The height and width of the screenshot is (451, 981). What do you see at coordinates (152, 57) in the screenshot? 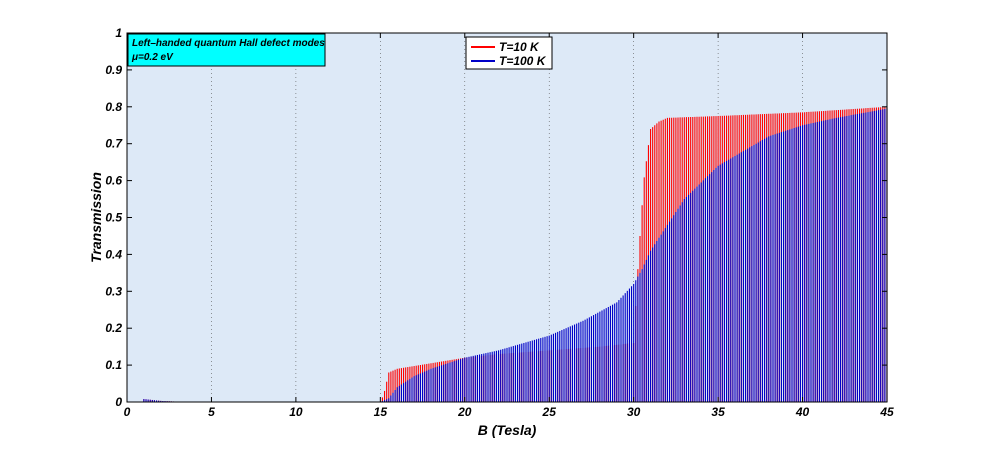
I see `annotation-line-2: μ=0.2 eV` at bounding box center [152, 57].